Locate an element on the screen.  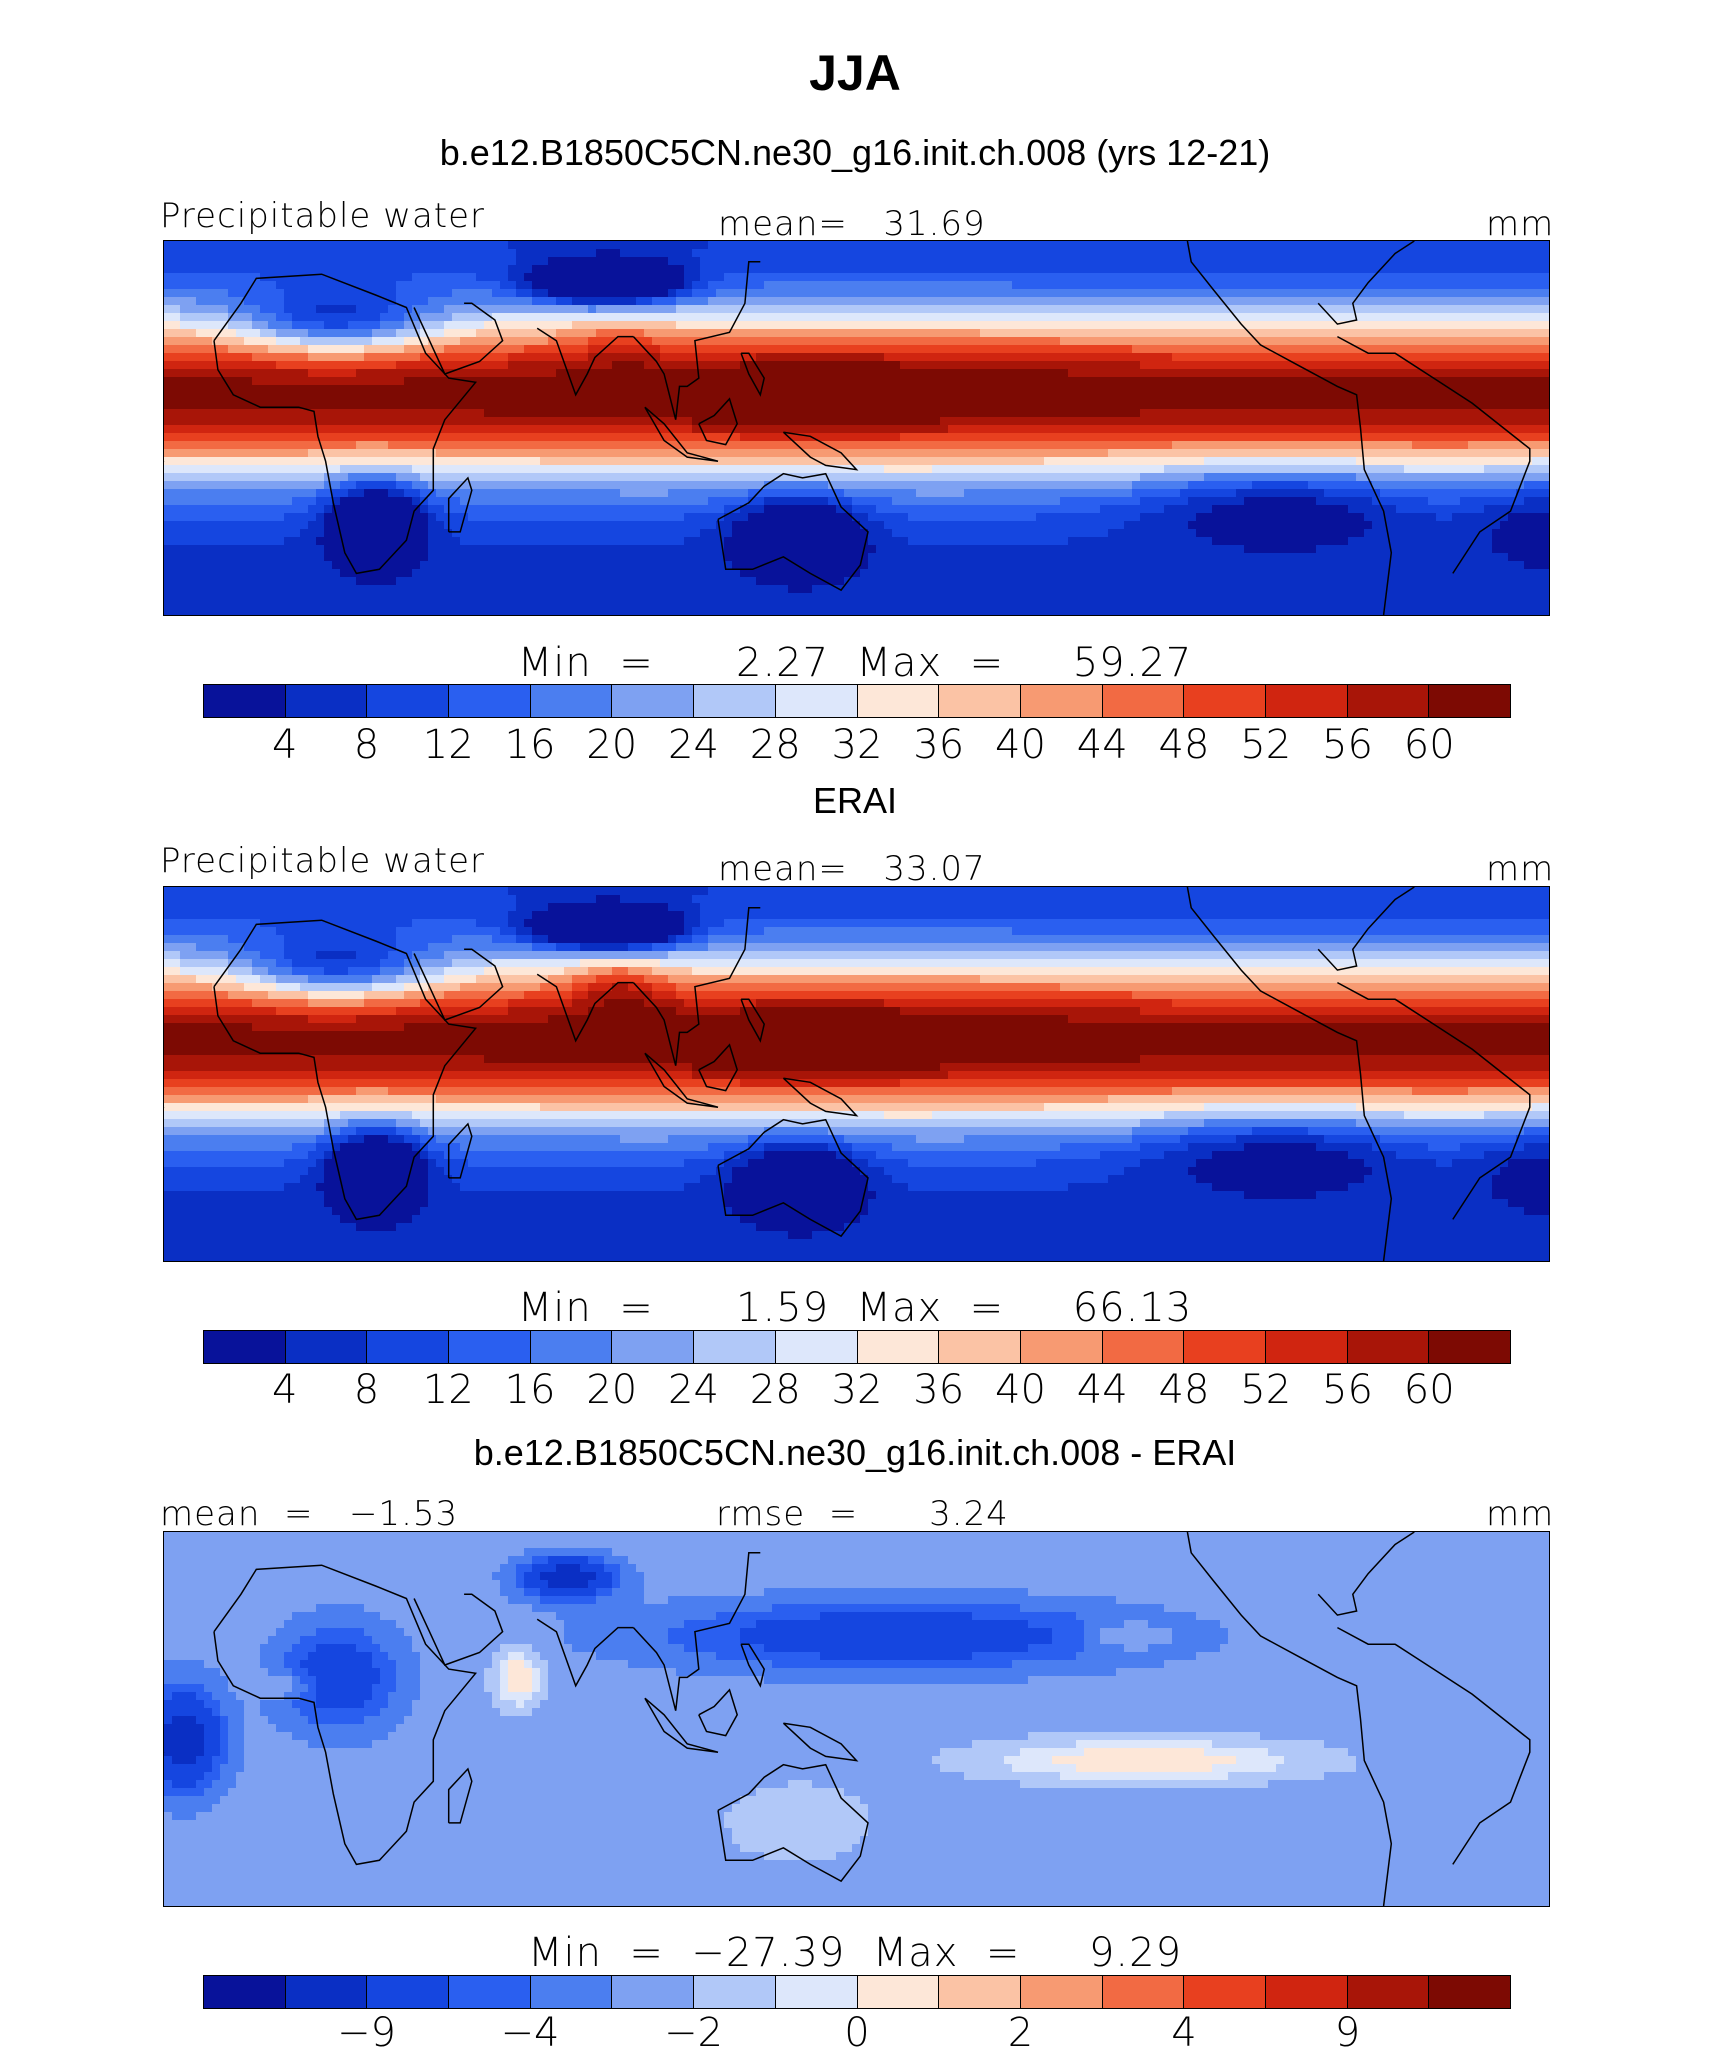
panel2-colorbar-ticks: 4 8 12 16 20 24 28 32 36 40 44 48 52 56 60 is located at coordinates (857, 1390).